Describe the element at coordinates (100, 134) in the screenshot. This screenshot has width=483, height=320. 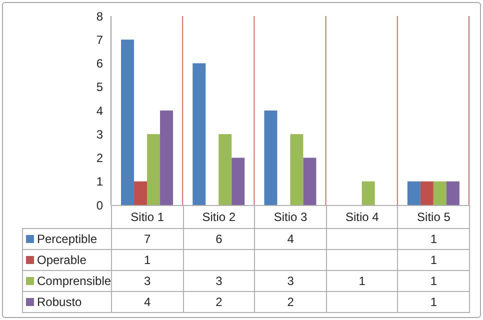
I see `y-tick-label: 3` at that location.